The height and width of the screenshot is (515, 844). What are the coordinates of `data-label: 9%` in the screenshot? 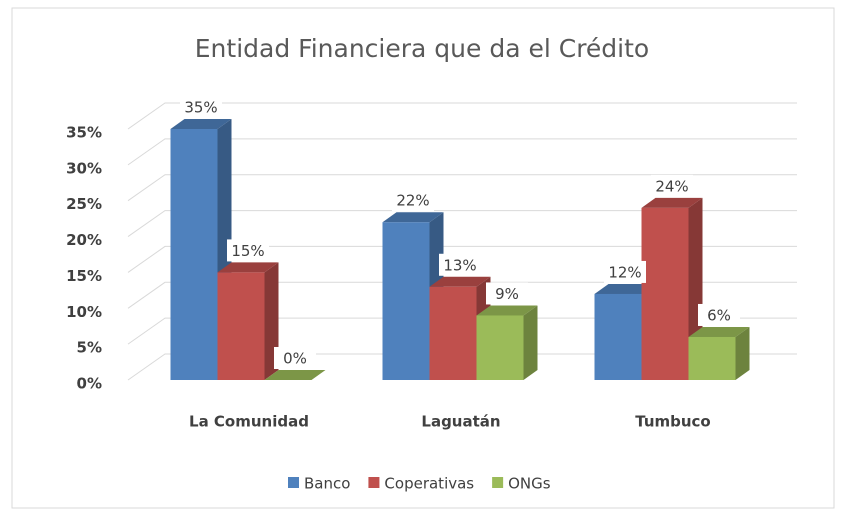 It's located at (507, 294).